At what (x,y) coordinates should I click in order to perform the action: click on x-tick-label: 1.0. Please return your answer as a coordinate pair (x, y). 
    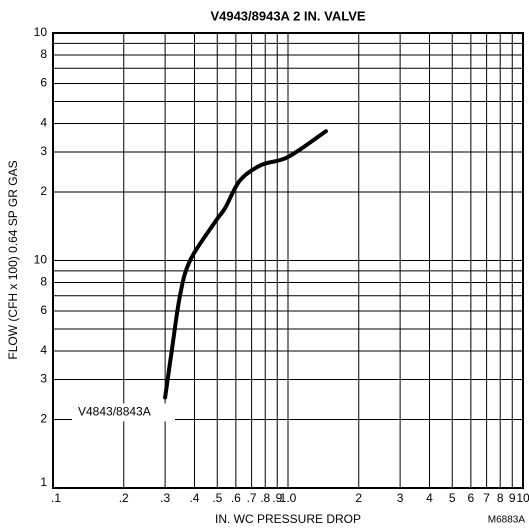
    Looking at the image, I should click on (288, 498).